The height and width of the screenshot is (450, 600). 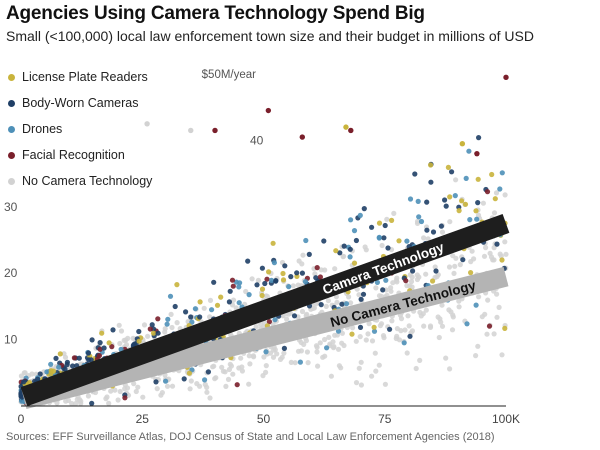 What do you see at coordinates (11, 77) in the screenshot?
I see `license-plate-readers-swatch` at bounding box center [11, 77].